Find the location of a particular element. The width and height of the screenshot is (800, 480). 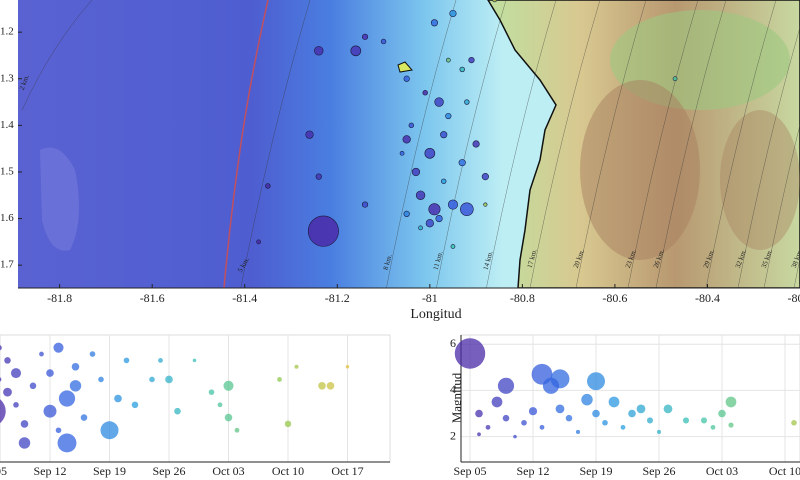

x-tick-label: -80.8 is located at coordinates (522, 298).